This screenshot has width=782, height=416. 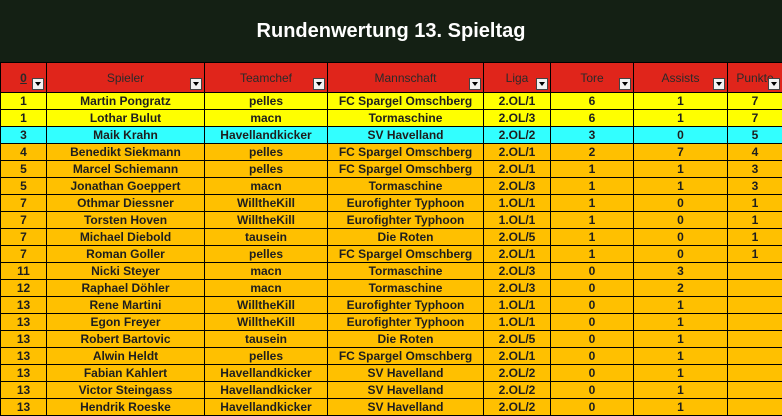 I want to click on cell-rank: 5, so click(x=24, y=186).